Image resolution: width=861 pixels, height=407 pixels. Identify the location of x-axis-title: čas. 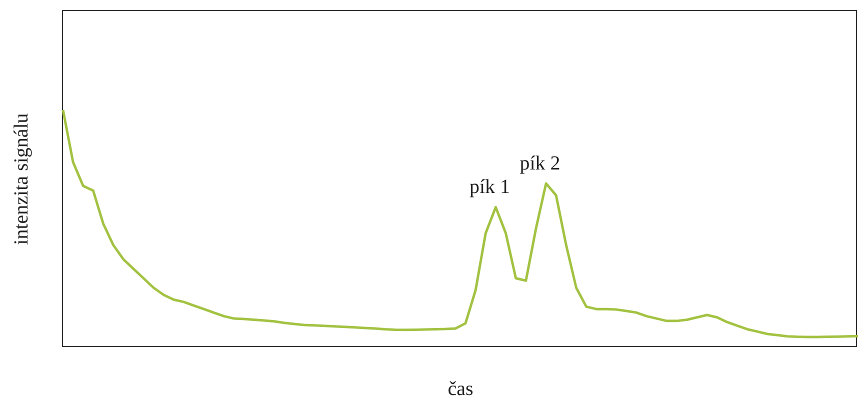
(460, 389).